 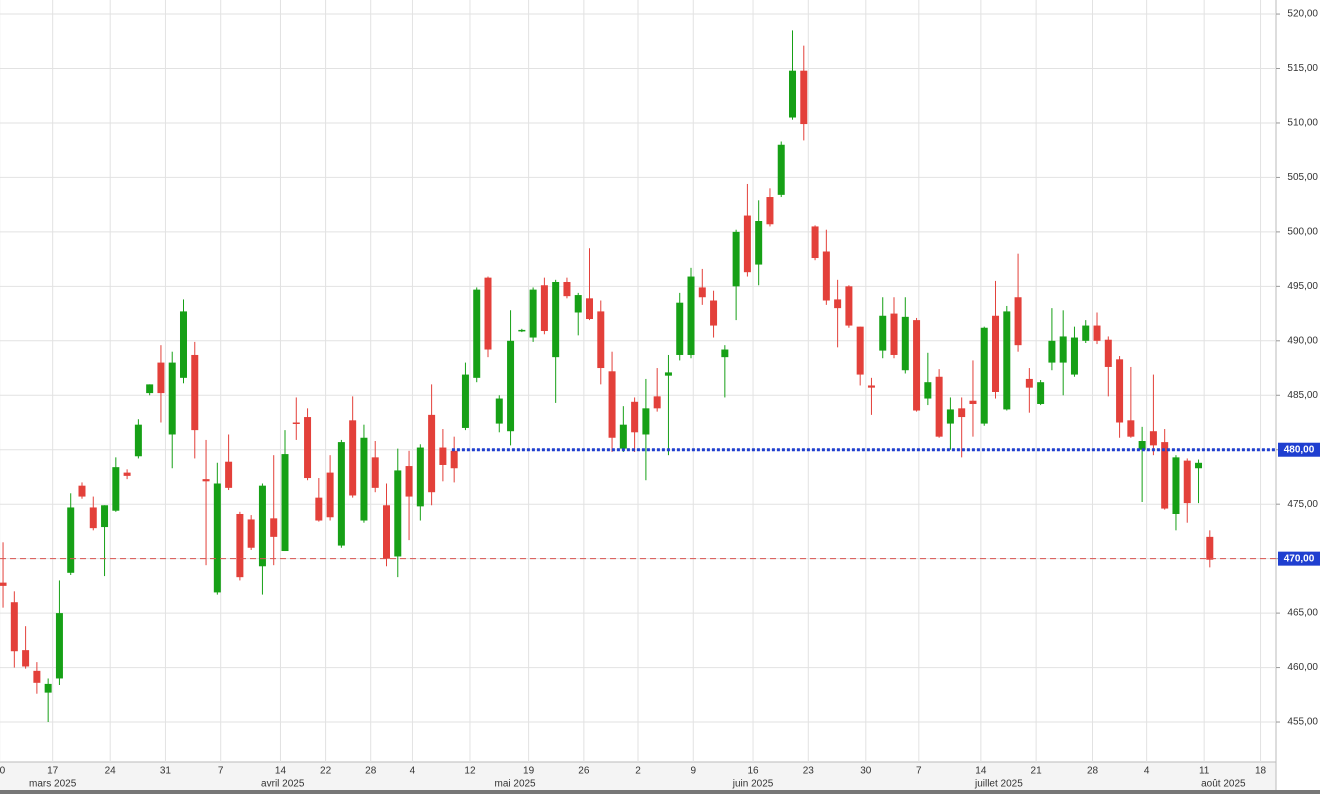 What do you see at coordinates (53, 784) in the screenshot?
I see `month-label: mars 2025` at bounding box center [53, 784].